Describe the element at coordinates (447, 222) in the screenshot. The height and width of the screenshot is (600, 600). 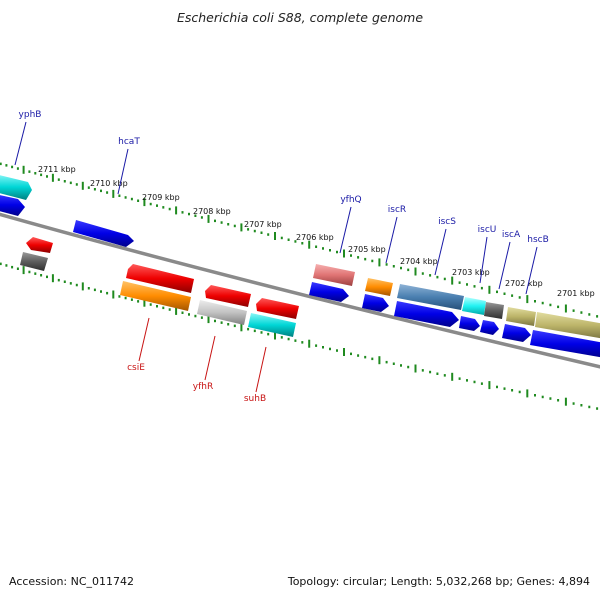
I see `gene-label: iscS` at that location.